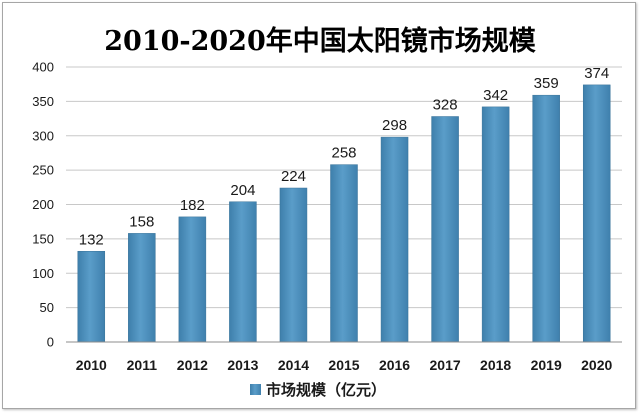 Image resolution: width=640 pixels, height=413 pixels. Describe the element at coordinates (495, 95) in the screenshot. I see `data-label: 342` at that location.